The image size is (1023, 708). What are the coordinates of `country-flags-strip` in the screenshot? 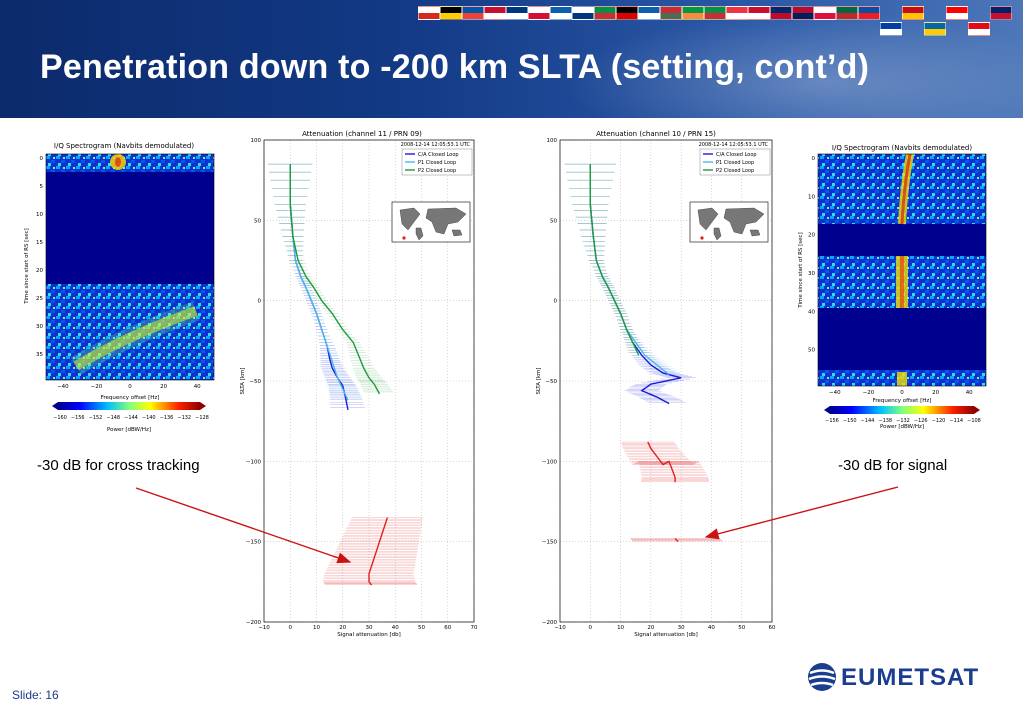 It's located at (718, 23).